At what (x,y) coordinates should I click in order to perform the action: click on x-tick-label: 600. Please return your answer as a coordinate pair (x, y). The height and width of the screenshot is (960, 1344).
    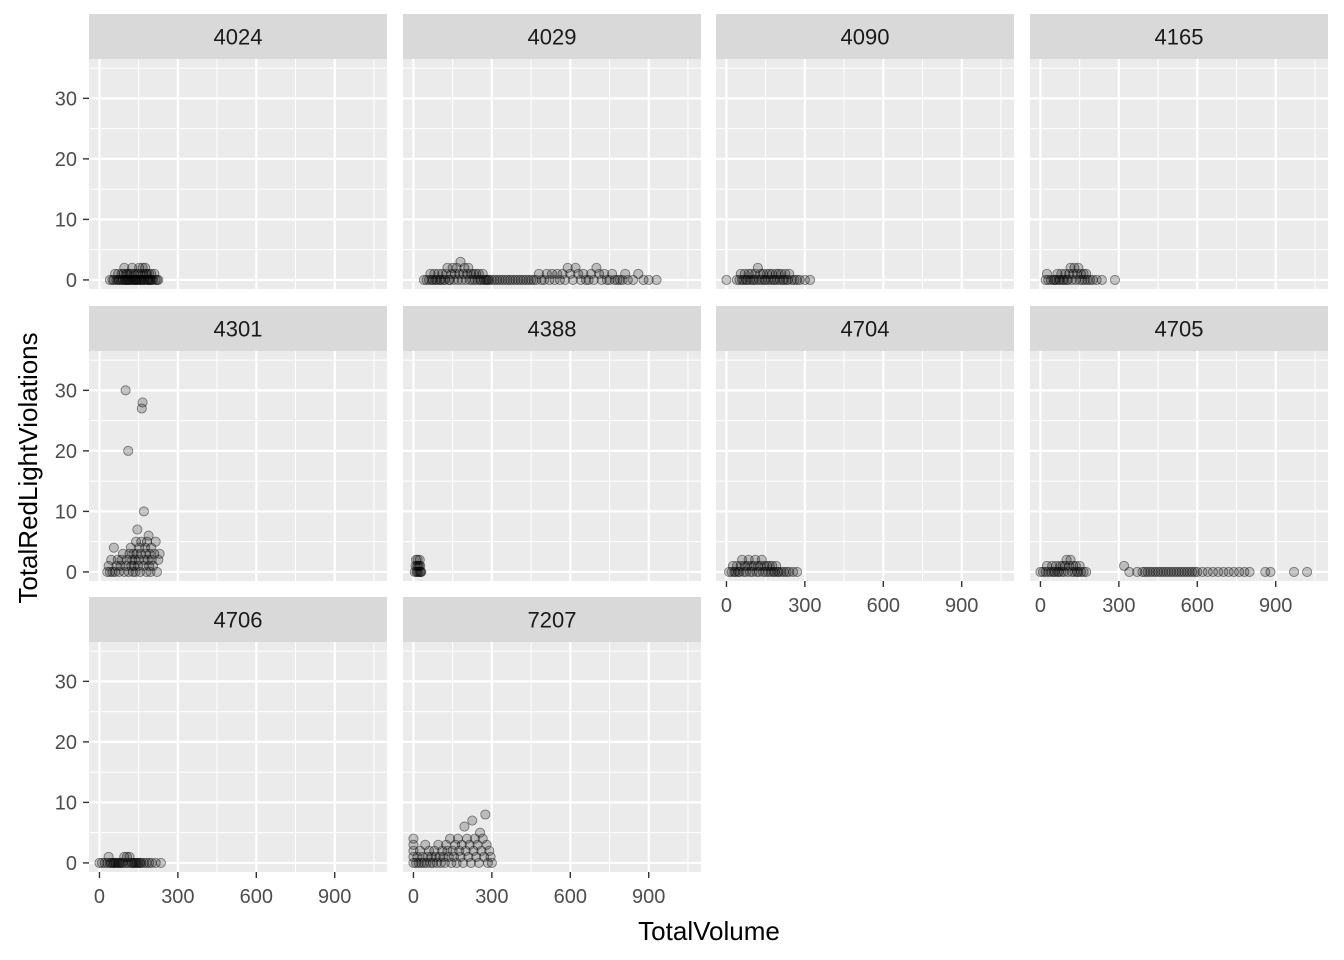
    Looking at the image, I should click on (570, 897).